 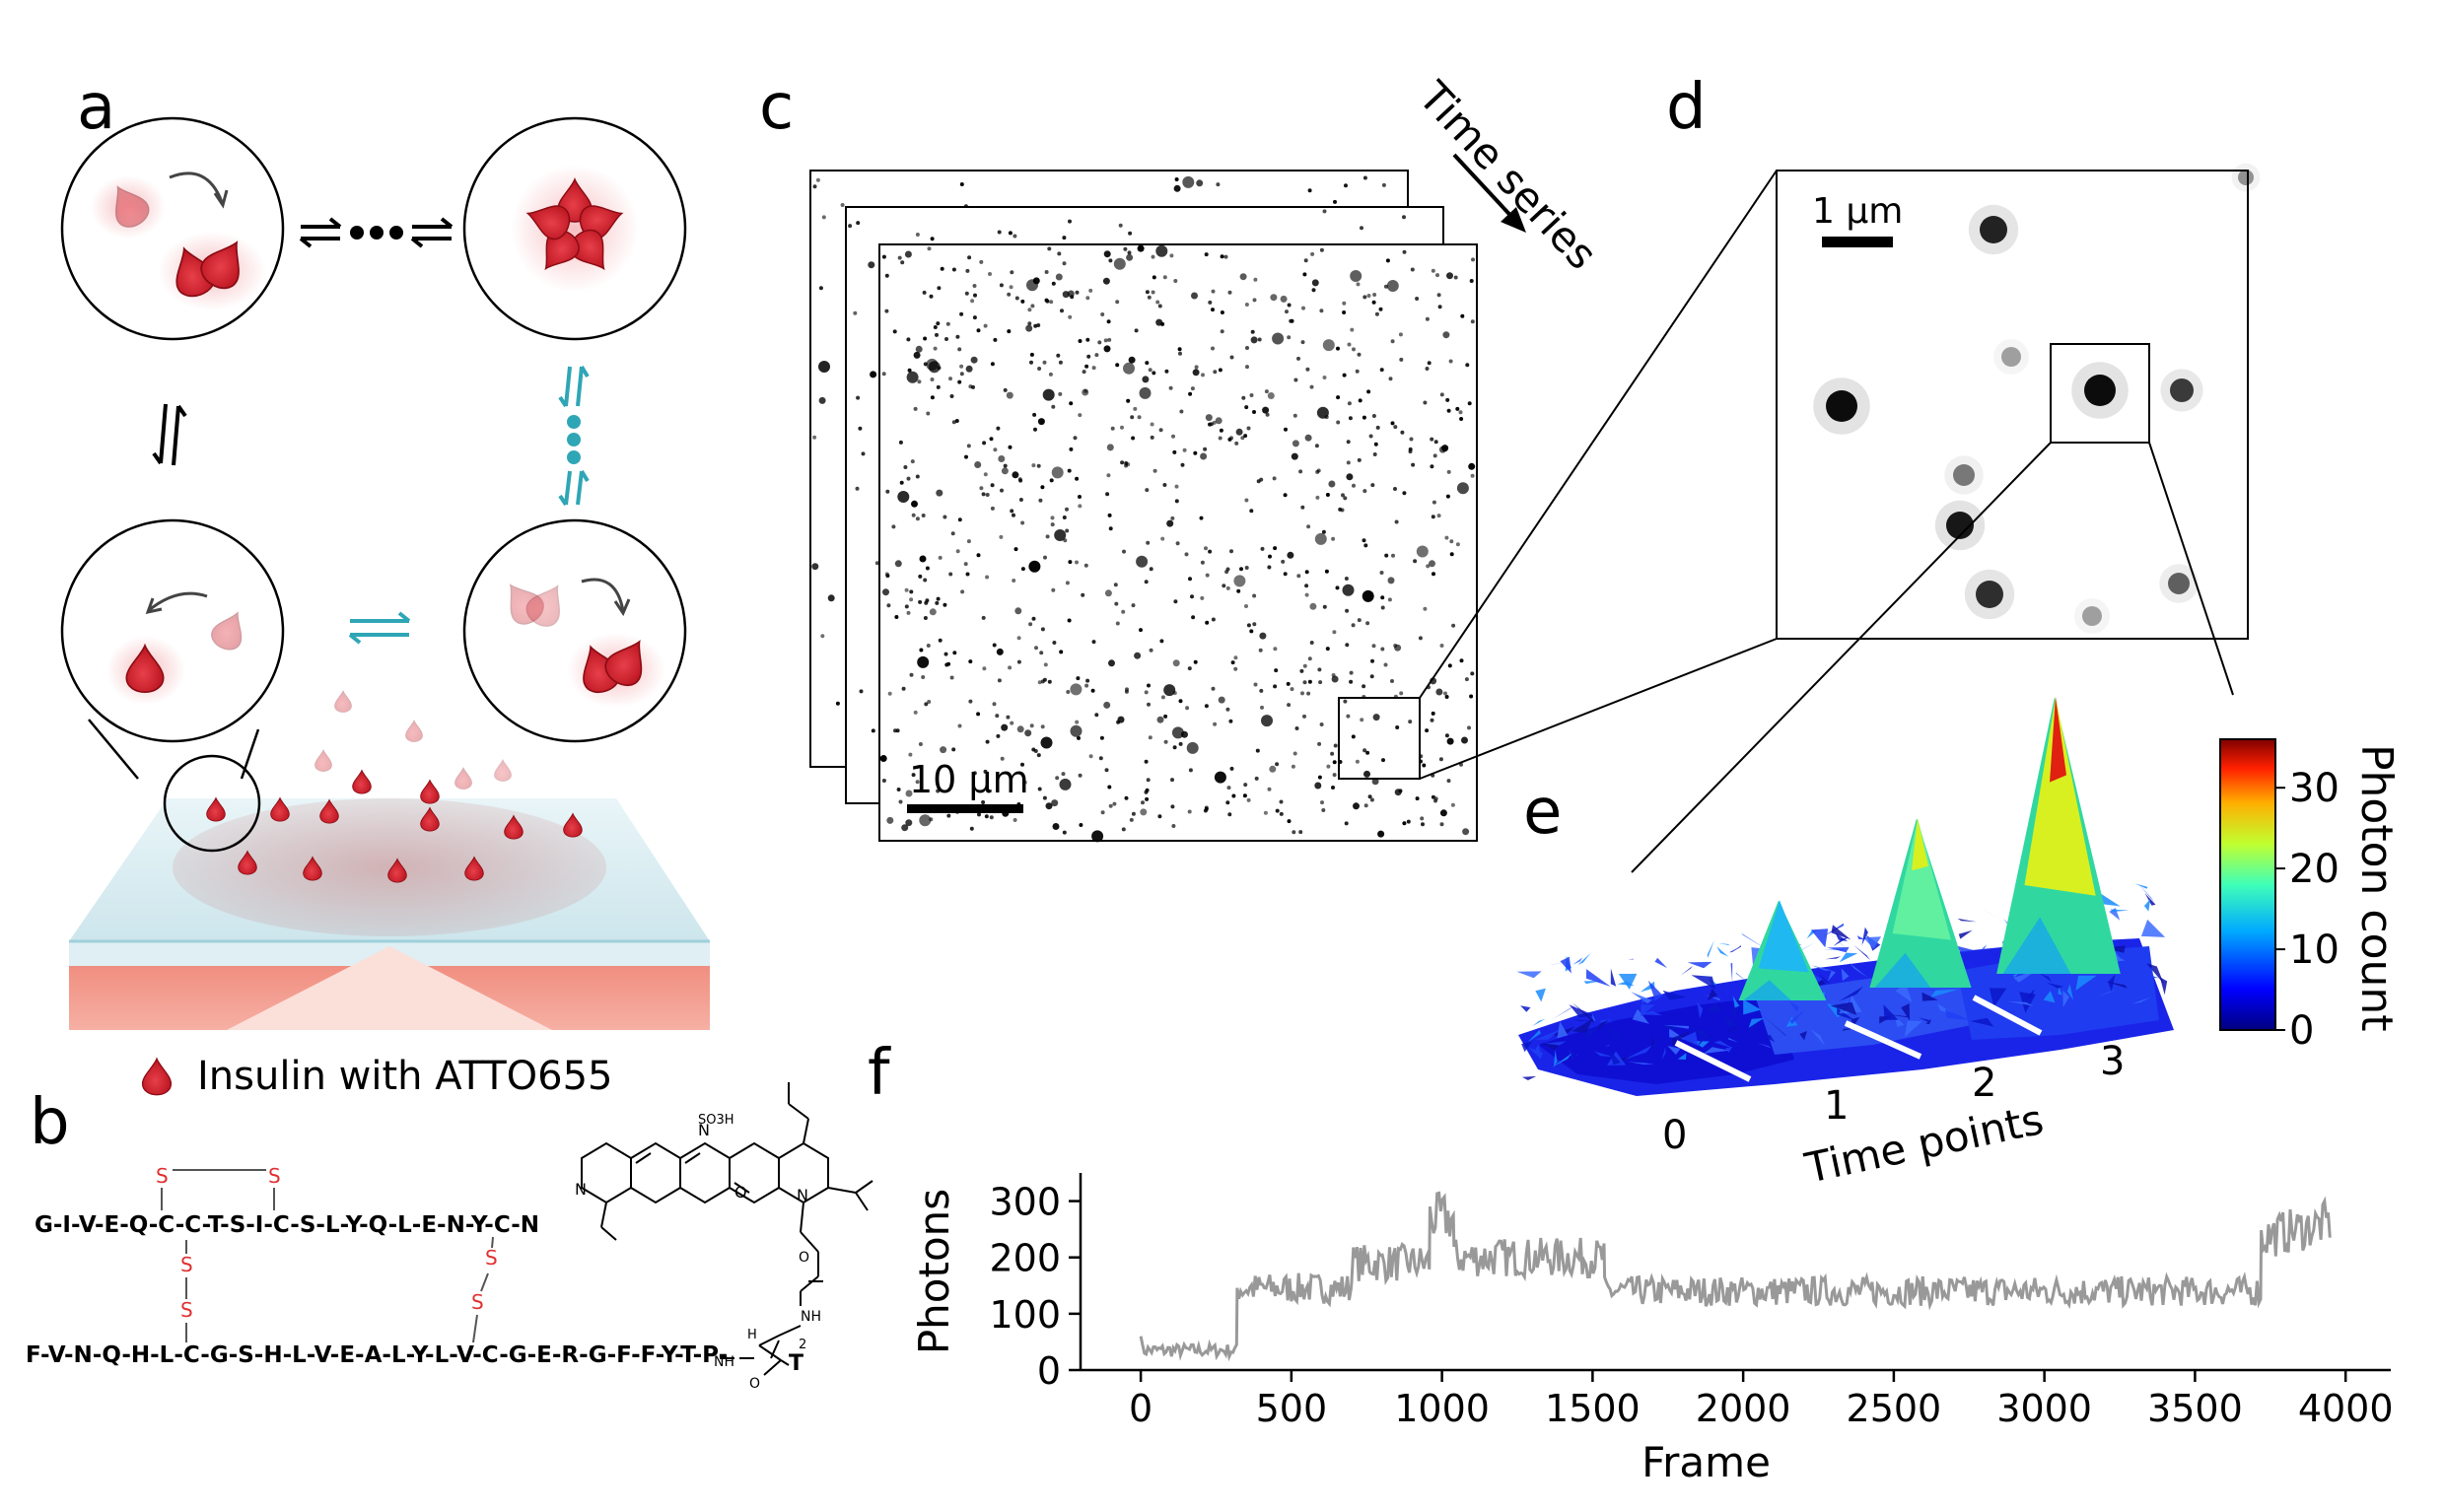 What do you see at coordinates (162, 1176) in the screenshot?
I see `svg-text: S` at bounding box center [162, 1176].